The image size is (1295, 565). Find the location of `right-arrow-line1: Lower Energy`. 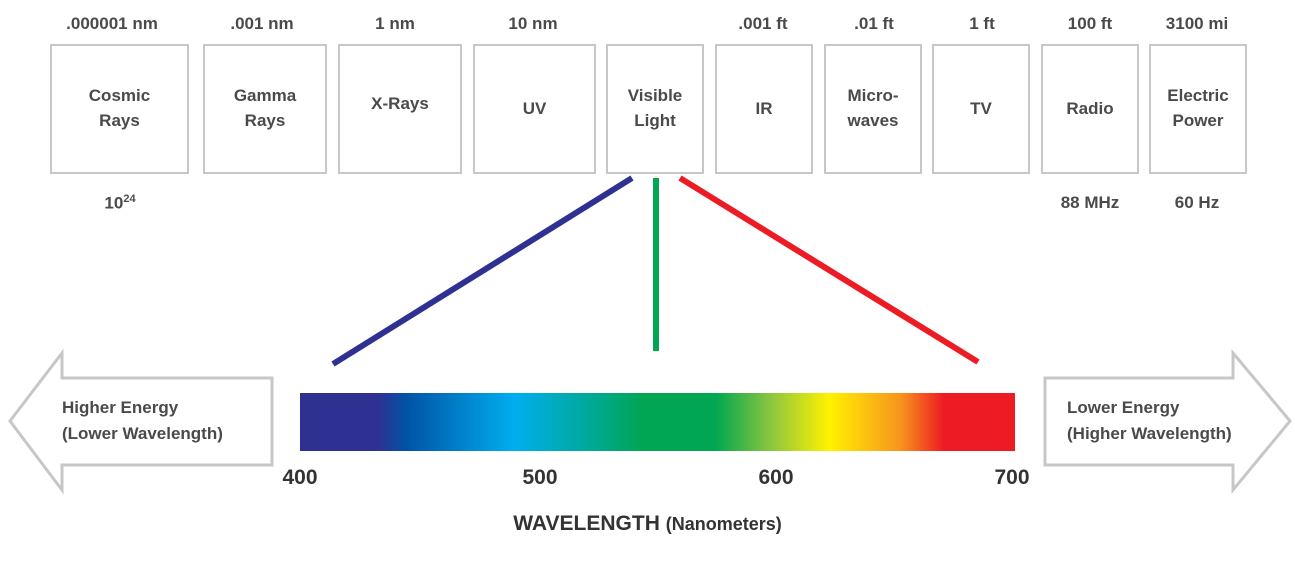

right-arrow-line1: Lower Energy is located at coordinates (1123, 407).